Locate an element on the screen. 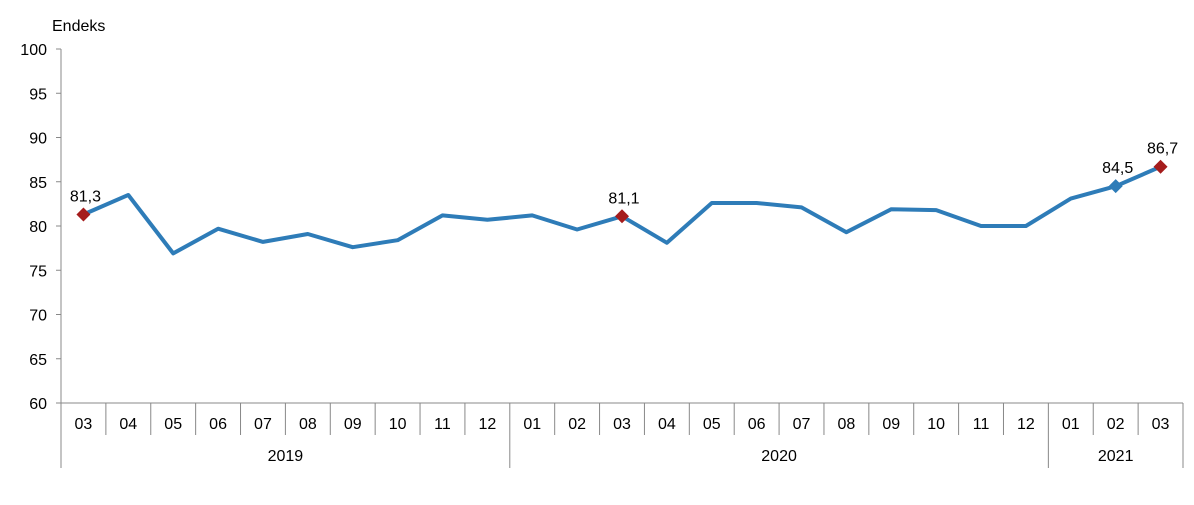 Image resolution: width=1194 pixels, height=505 pixels. y-axis-unit-label: Endeks is located at coordinates (78, 26).